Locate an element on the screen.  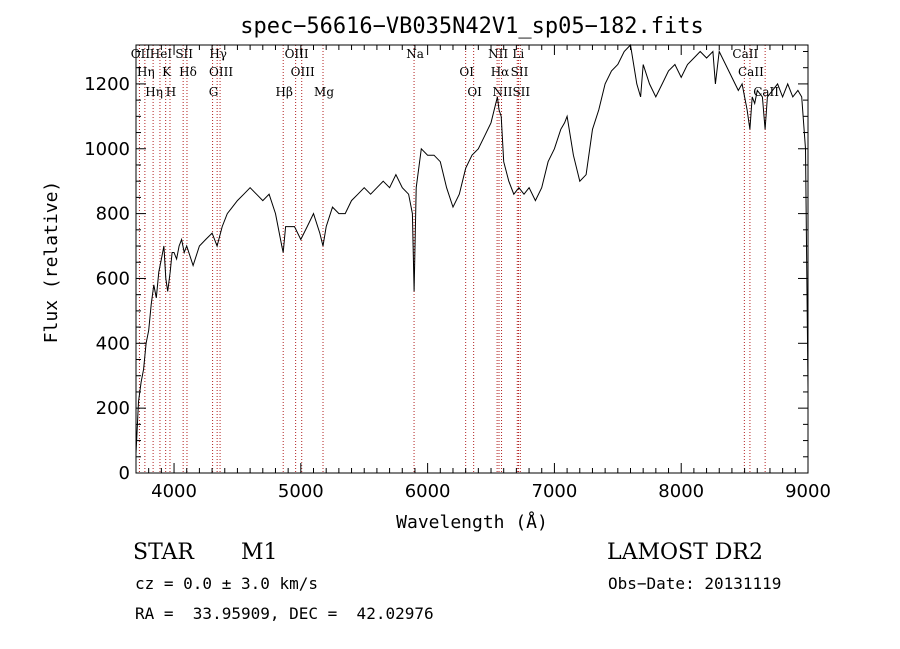
y-tick-label: 800 is located at coordinates (113, 214).